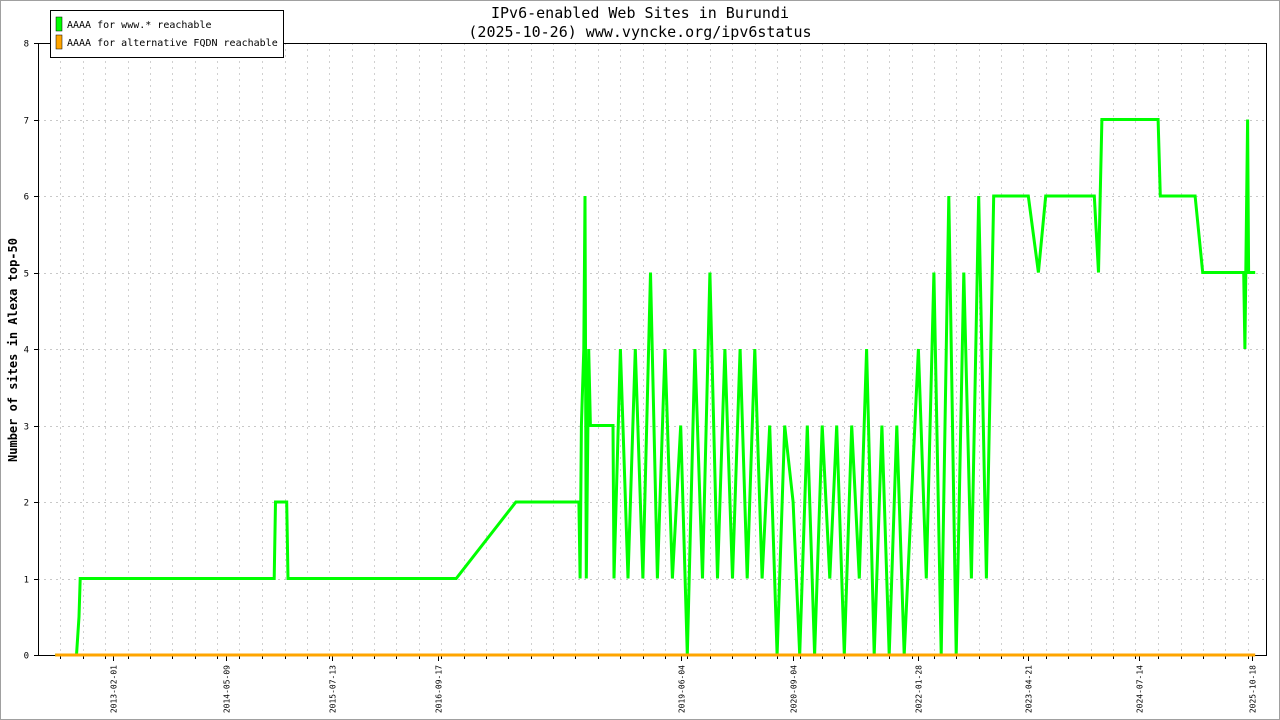 The image size is (1280, 720). What do you see at coordinates (26, 275) in the screenshot?
I see `y-tick-label: 5` at bounding box center [26, 275].